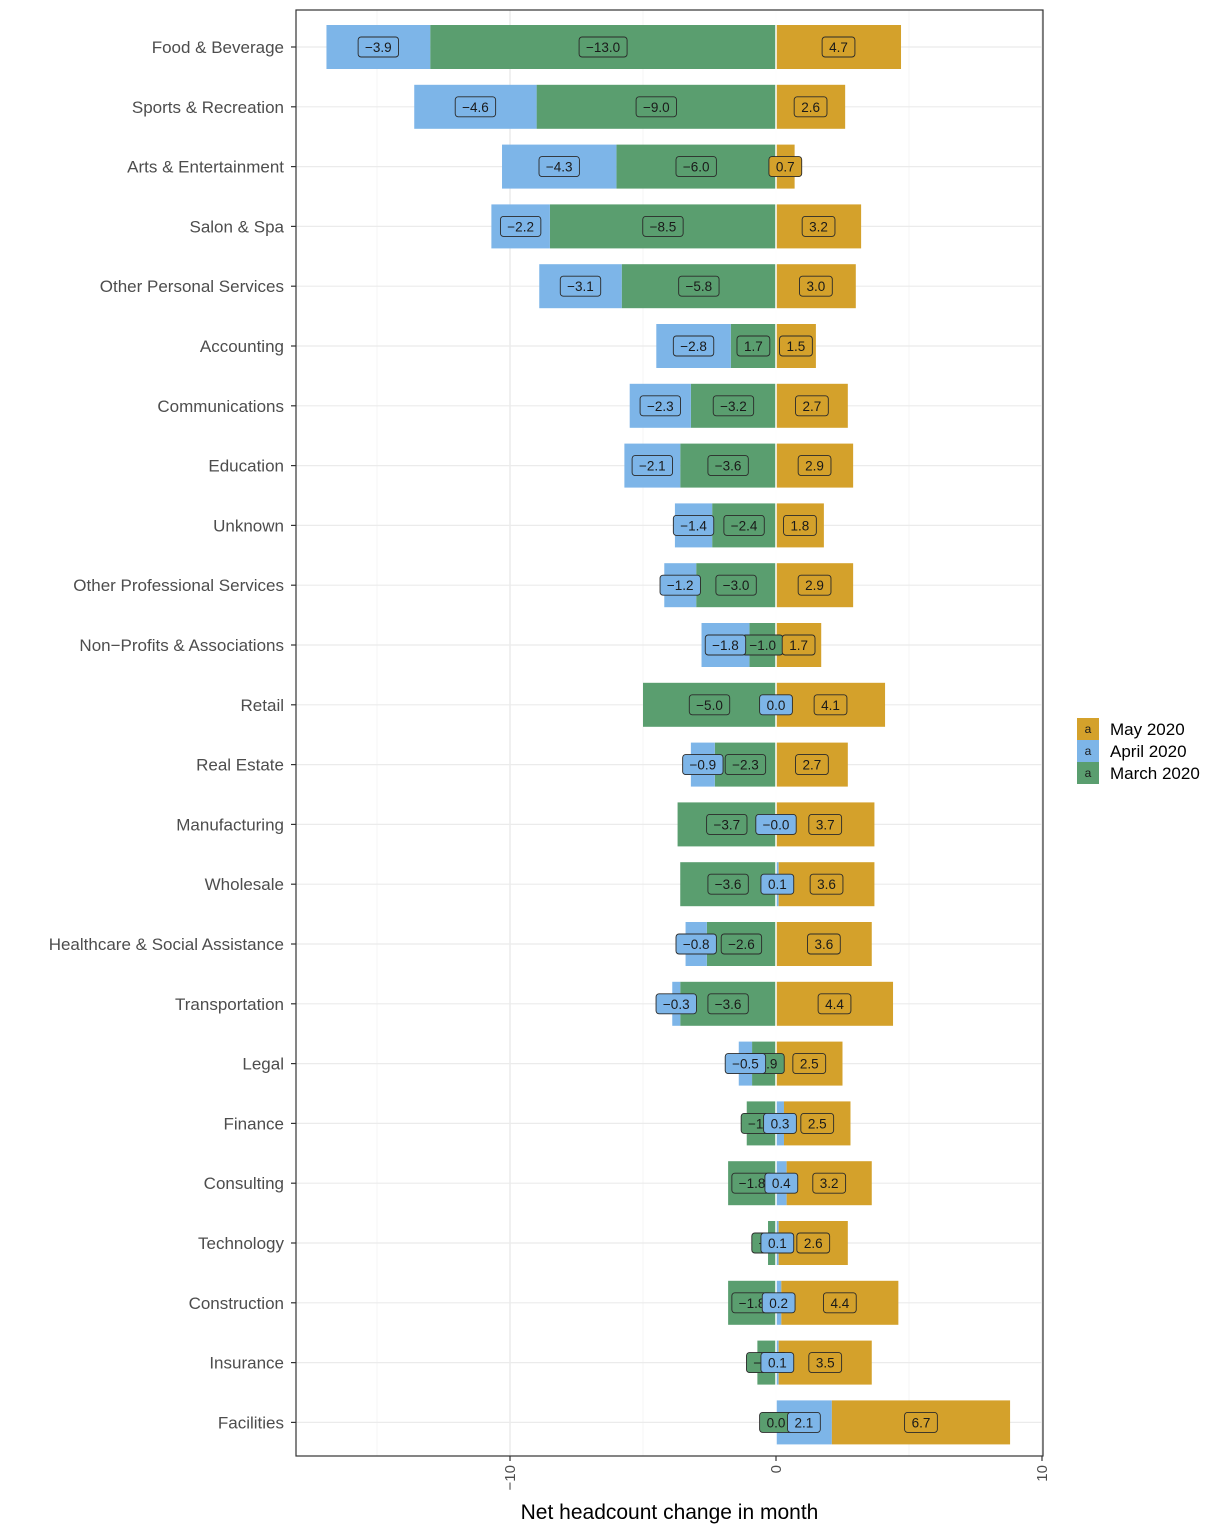 This screenshot has width=1231, height=1536. I want to click on legend-item-may-2020: a May 2020, so click(1131, 729).